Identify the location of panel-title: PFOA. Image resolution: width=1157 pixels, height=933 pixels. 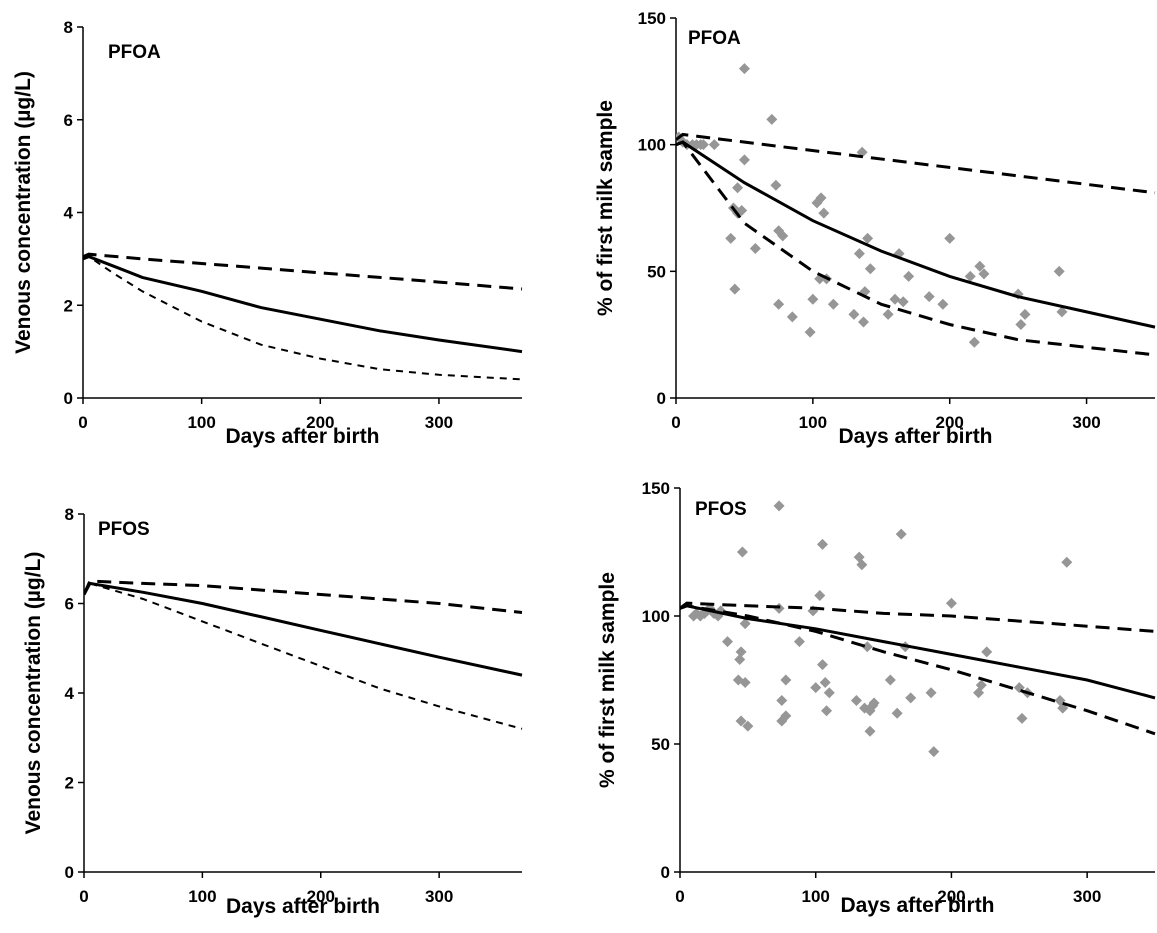
(714, 38).